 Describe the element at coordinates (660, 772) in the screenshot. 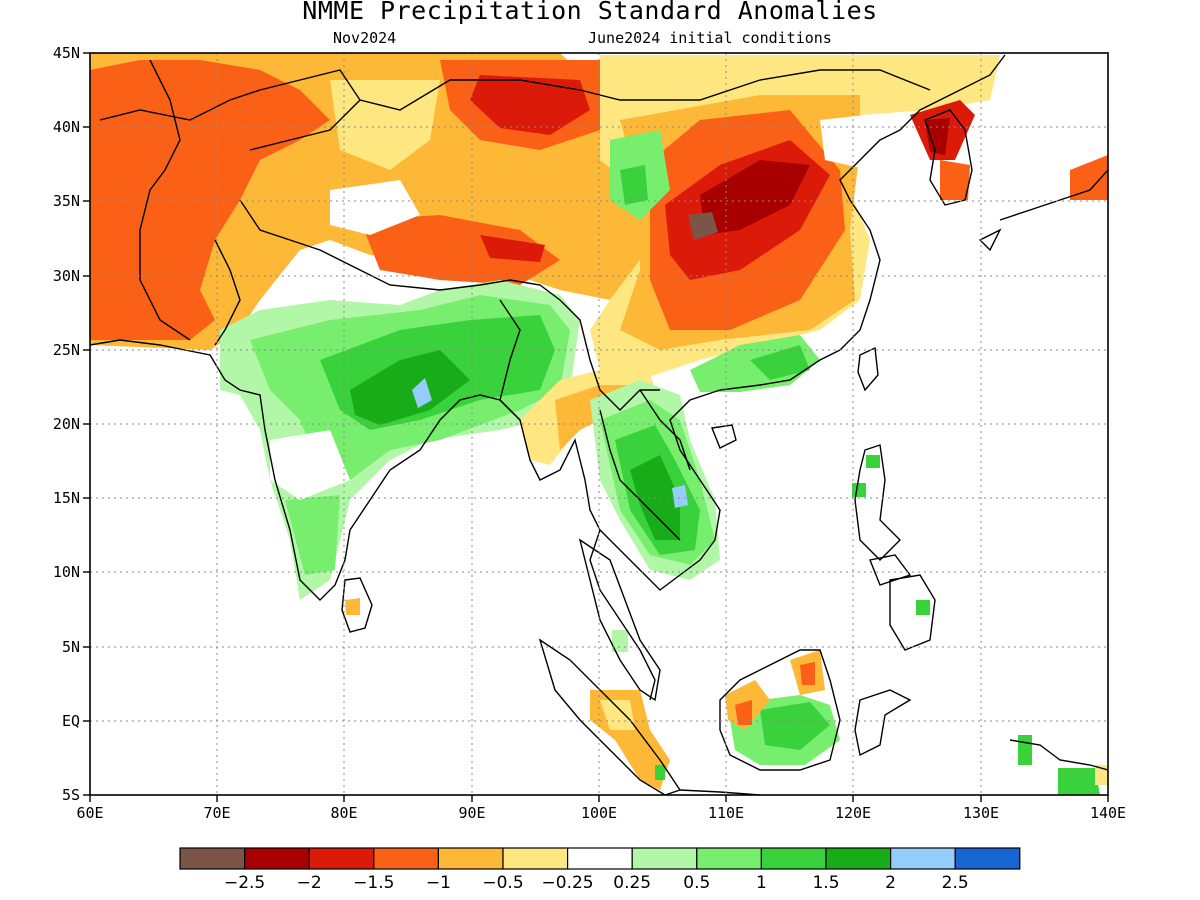

I see `anomaly-region-java` at that location.